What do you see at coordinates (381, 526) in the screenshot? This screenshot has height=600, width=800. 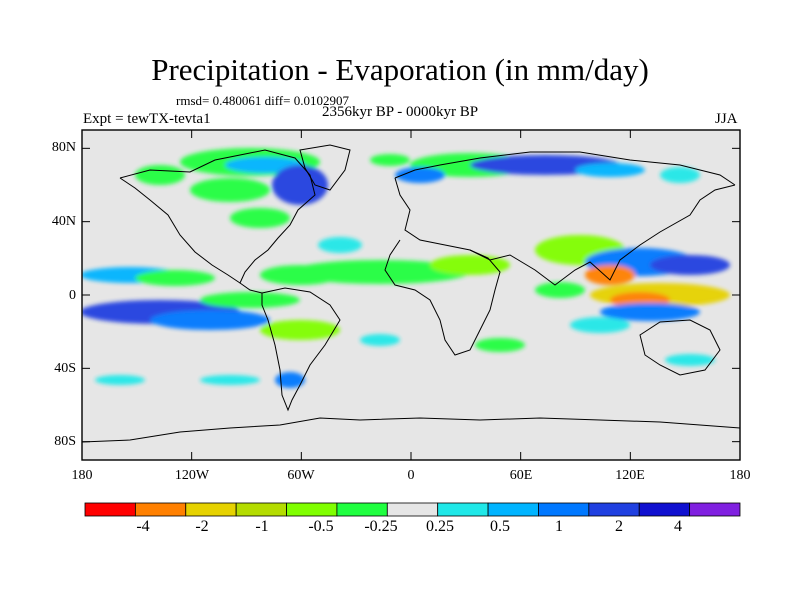 I see `colorbar-label: -0.25` at bounding box center [381, 526].